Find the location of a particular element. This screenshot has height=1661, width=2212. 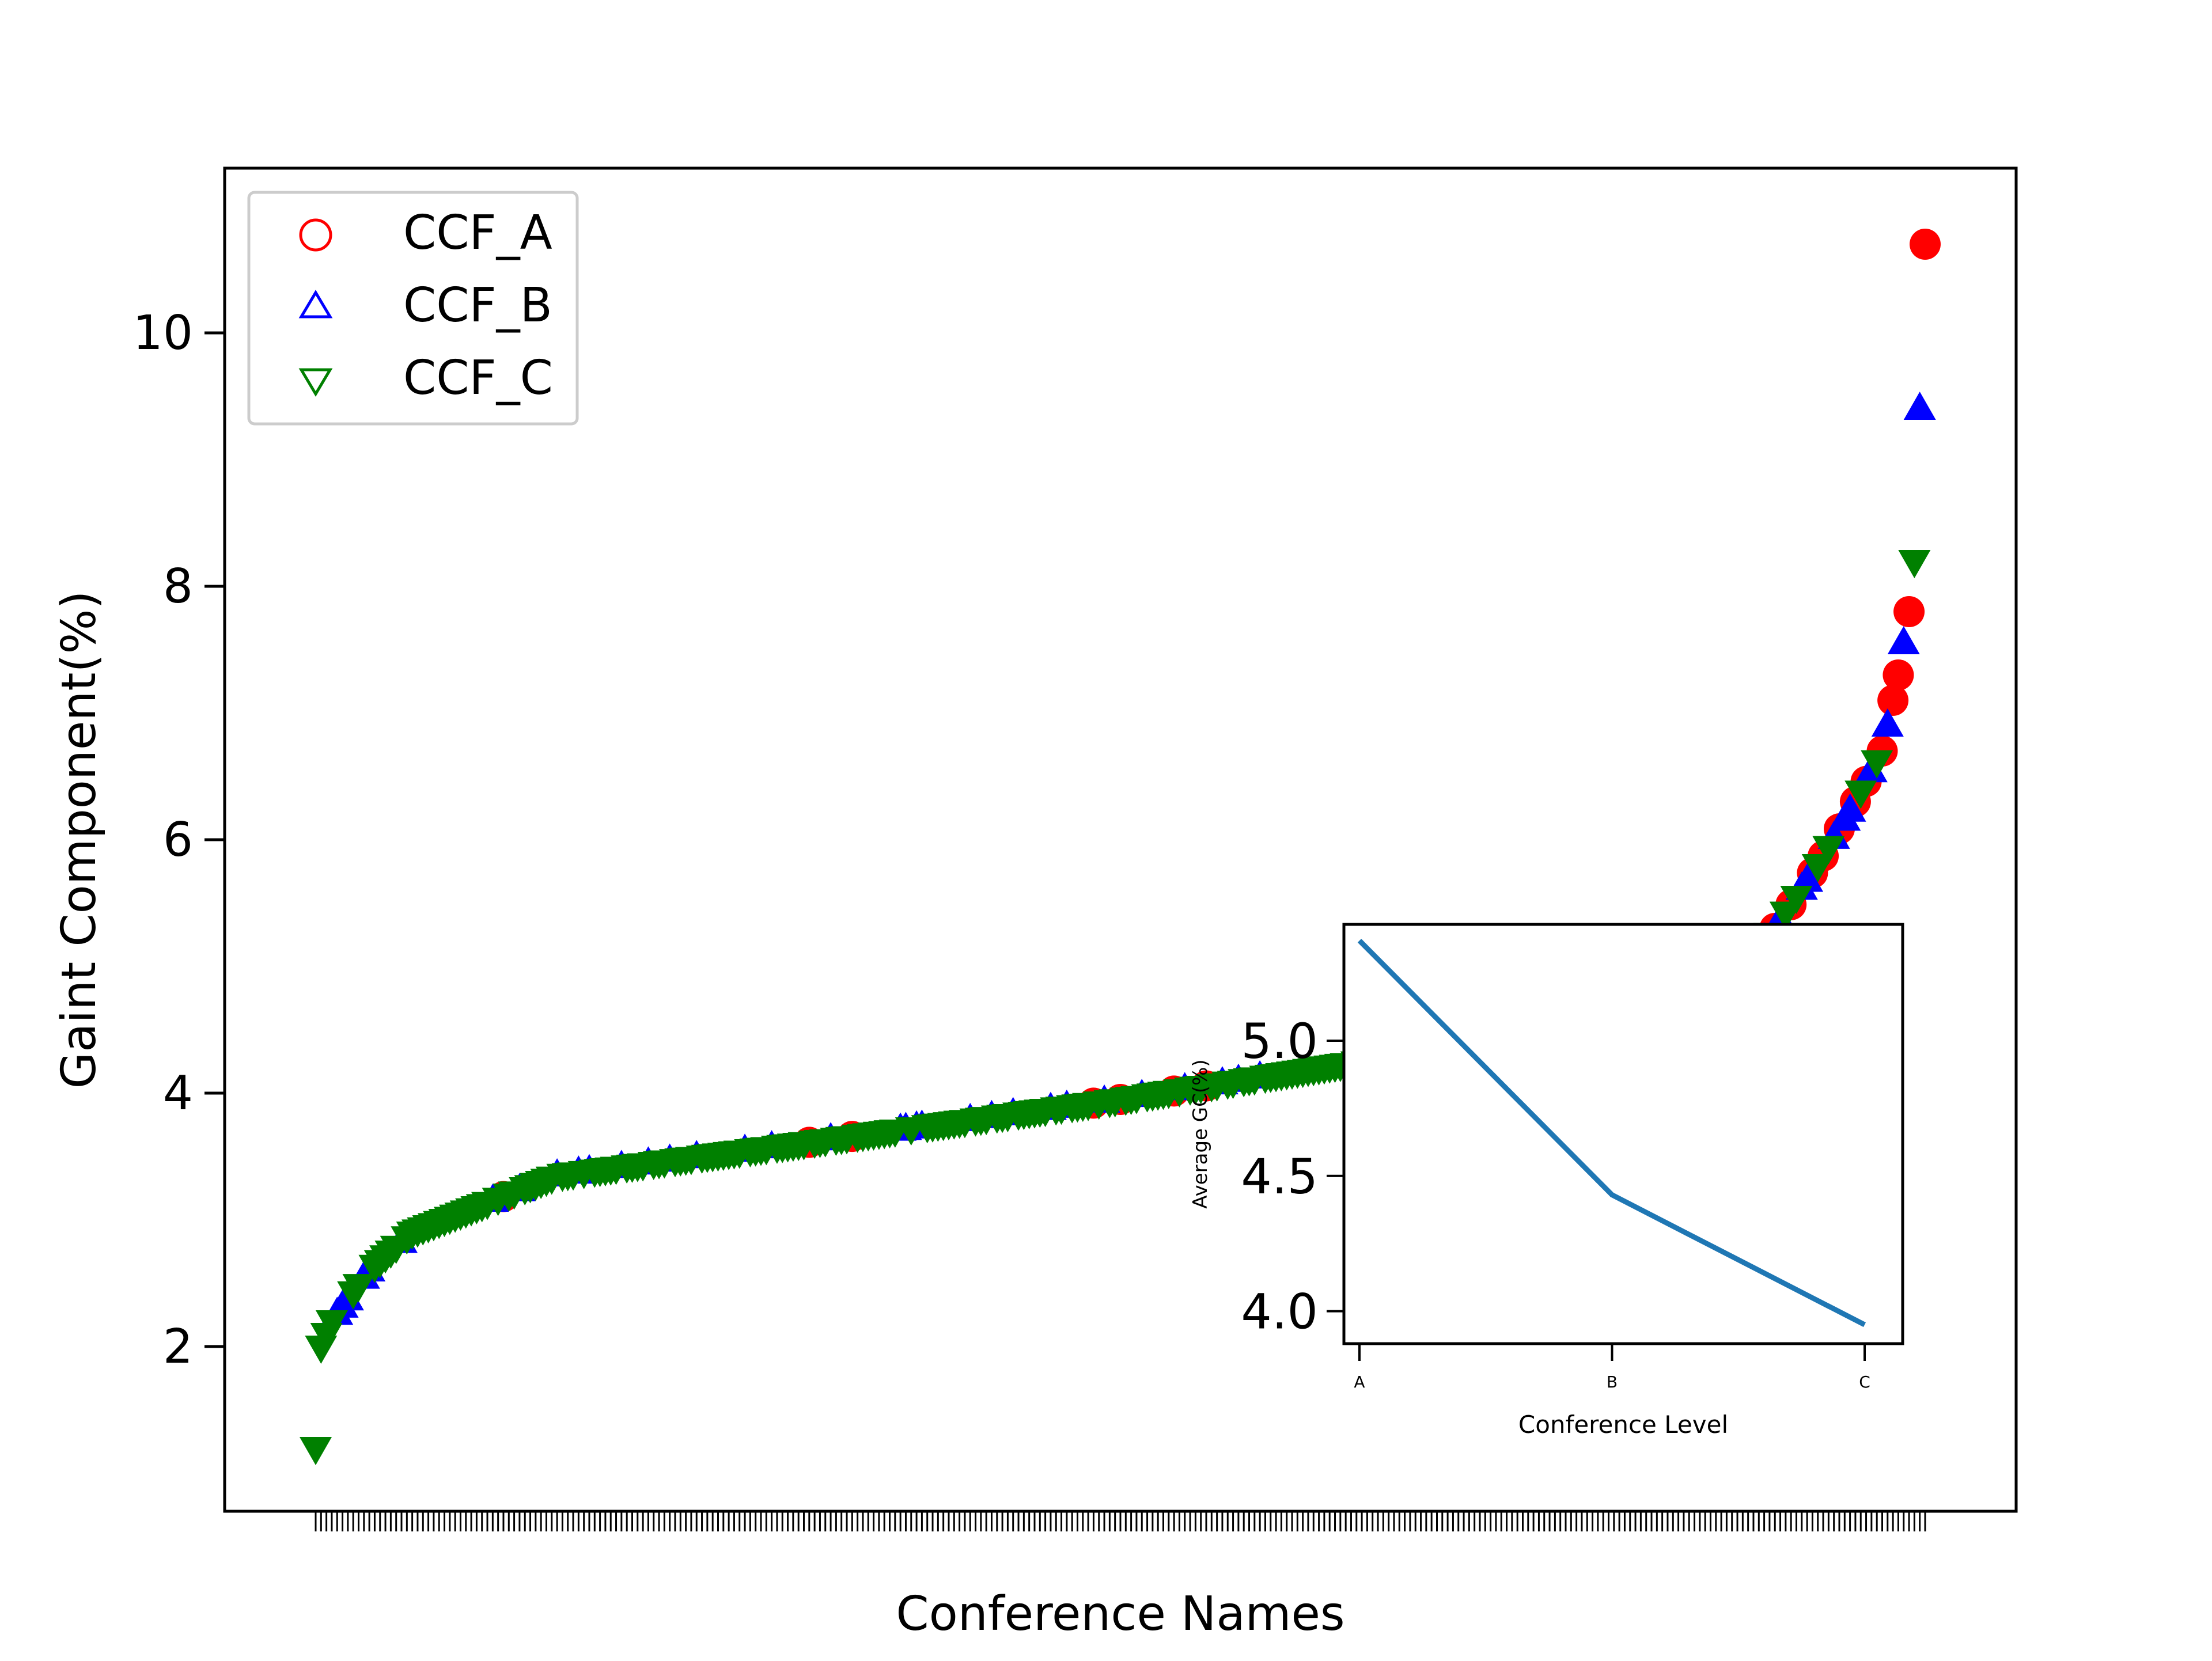

inset-x-axis-label: Conference Level is located at coordinates (1623, 1424).